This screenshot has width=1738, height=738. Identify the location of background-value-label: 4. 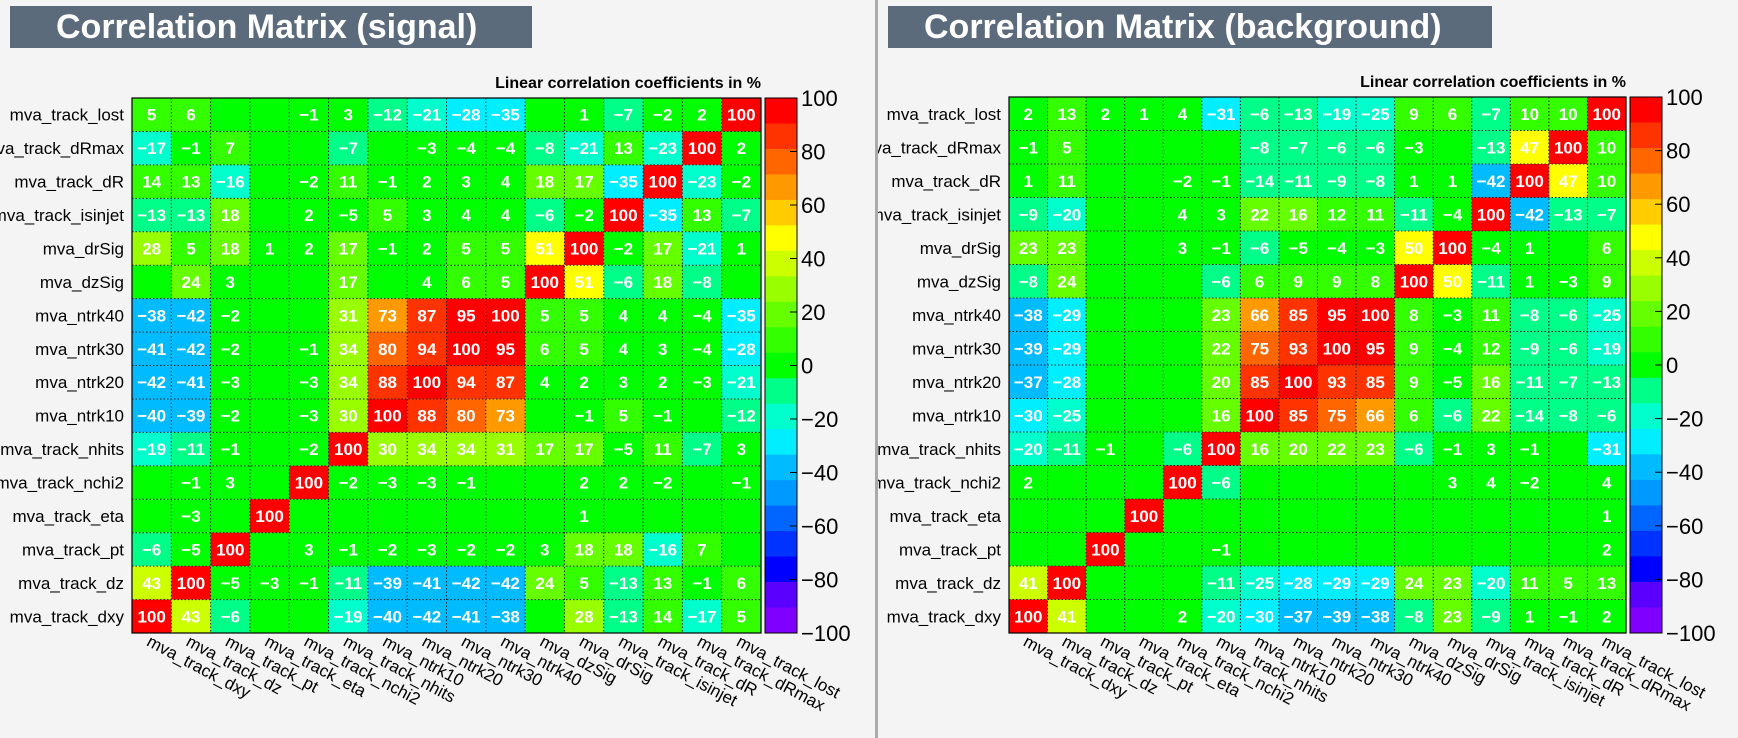
(1183, 214).